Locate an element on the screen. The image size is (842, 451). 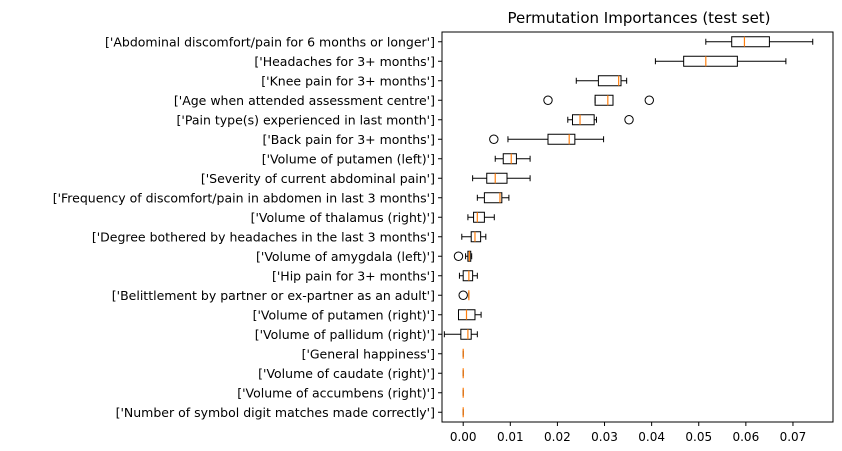
y-tick-label: ['Back pain for 3+ months'] is located at coordinates (348, 139).